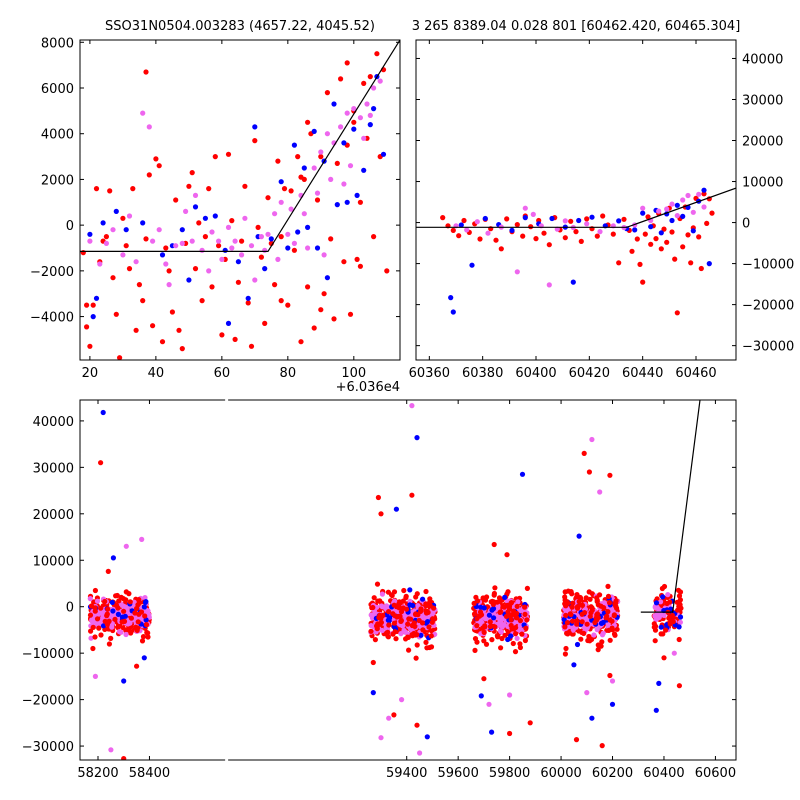  Describe the element at coordinates (48, 747) in the screenshot. I see `y-tick-label: −30000` at that location.